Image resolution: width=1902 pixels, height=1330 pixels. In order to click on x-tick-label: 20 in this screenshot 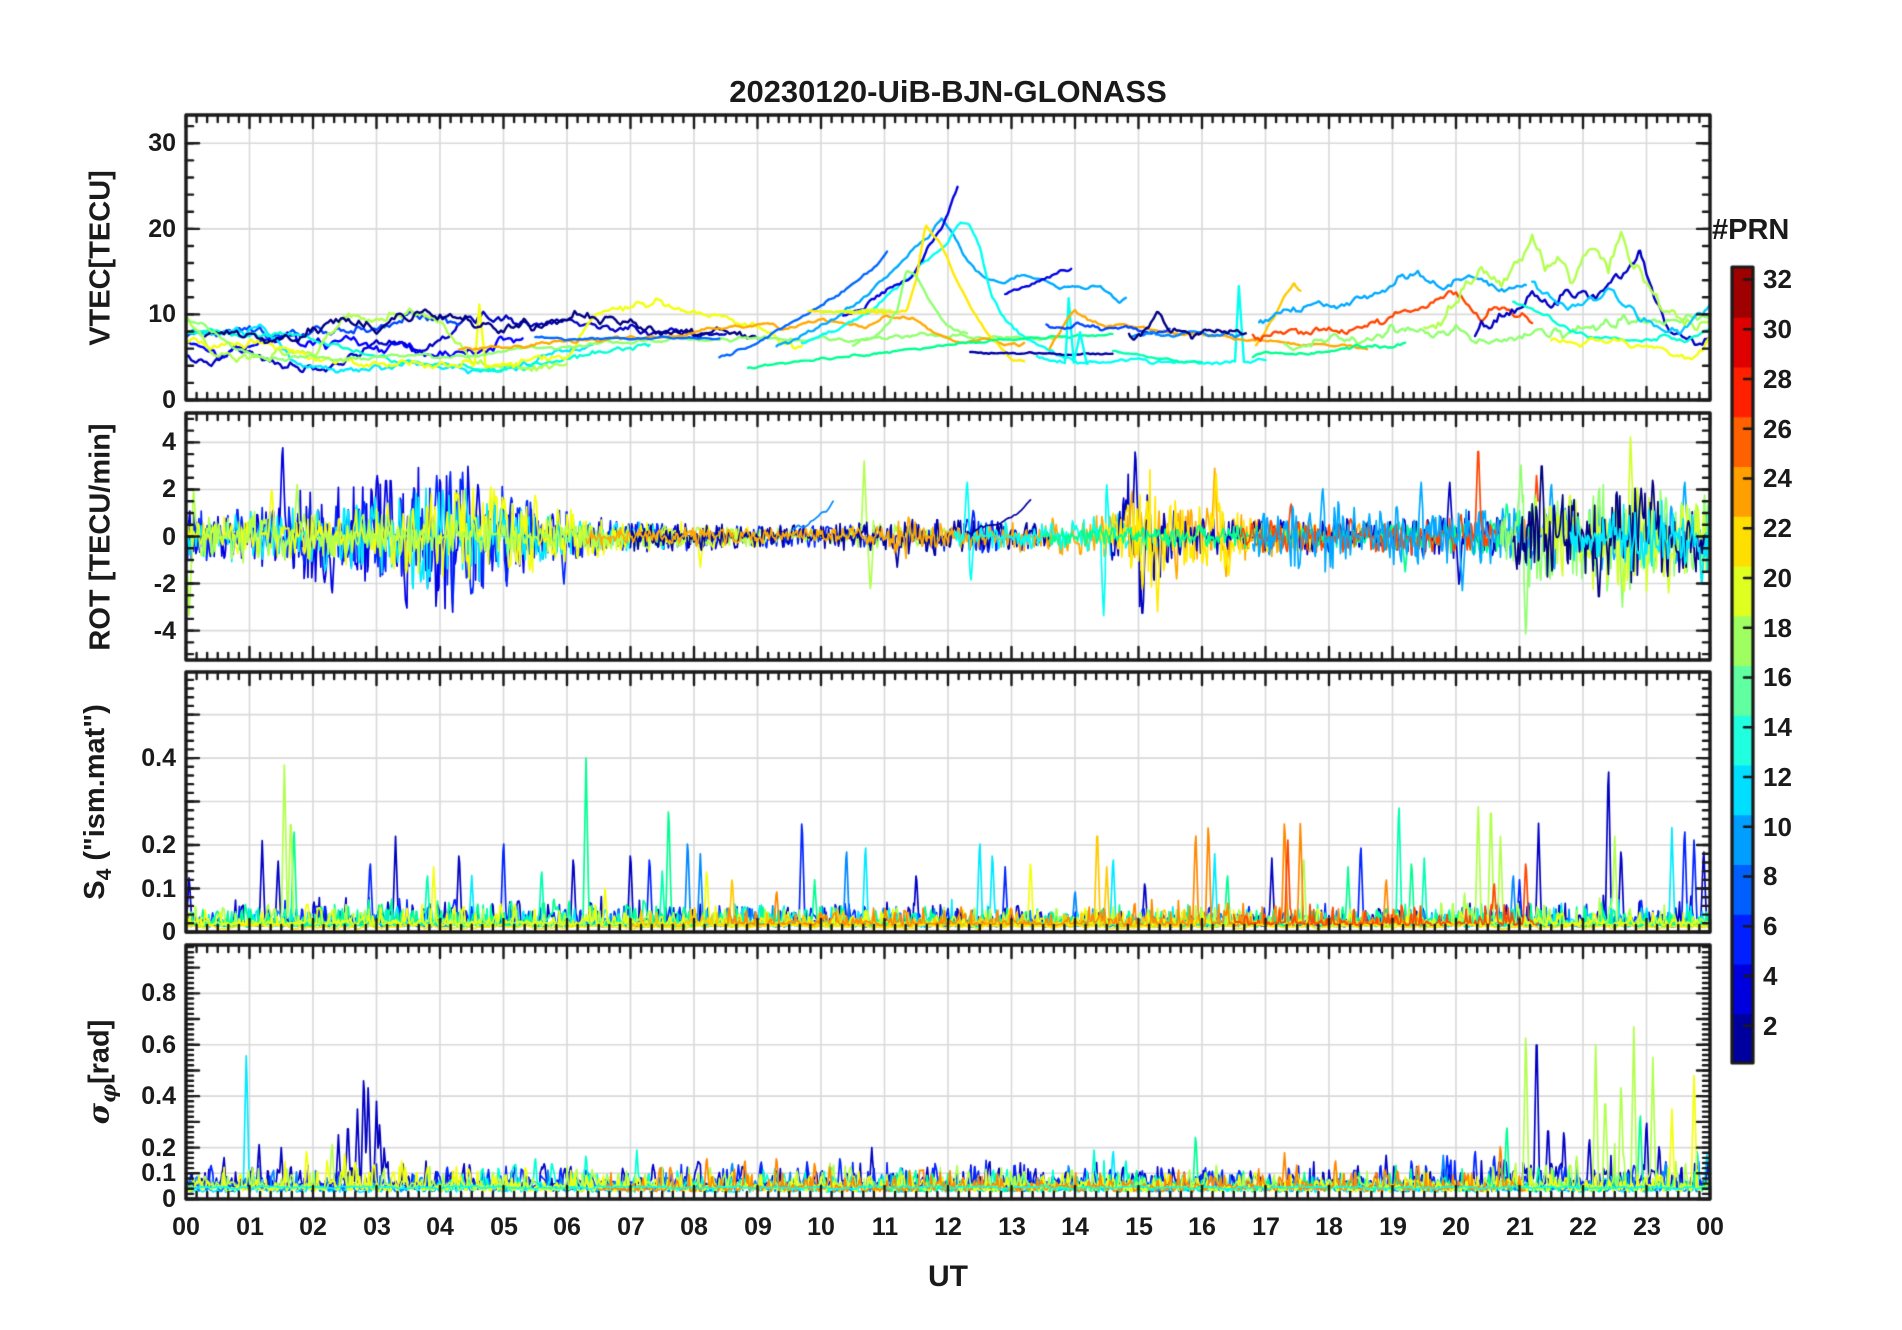, I will do `click(1456, 1227)`.